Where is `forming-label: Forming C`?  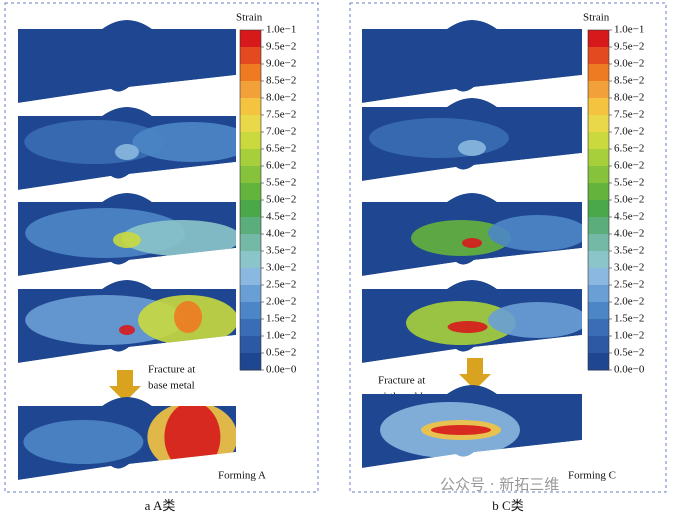 forming-label: Forming C is located at coordinates (592, 476).